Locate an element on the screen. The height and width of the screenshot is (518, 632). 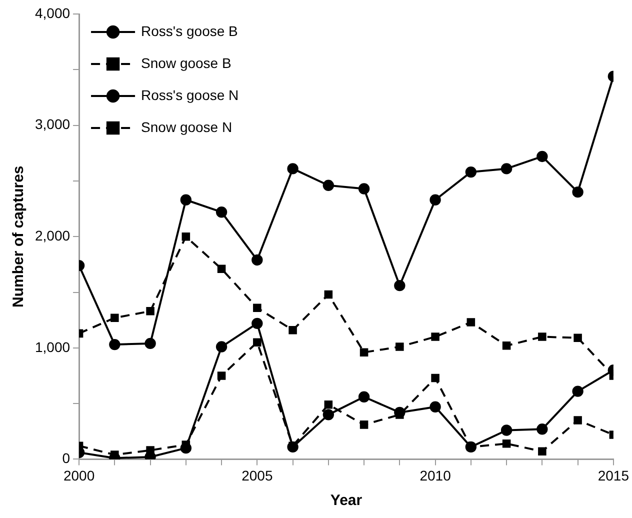
y-tick-label: 4,000 is located at coordinates (52, 12).